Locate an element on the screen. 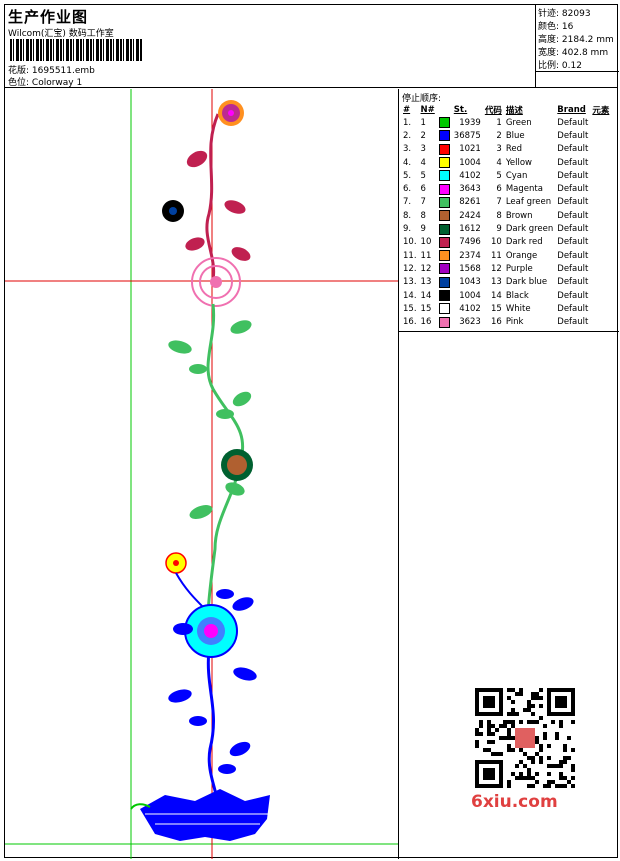  row-code: 15 is located at coordinates (496, 308).